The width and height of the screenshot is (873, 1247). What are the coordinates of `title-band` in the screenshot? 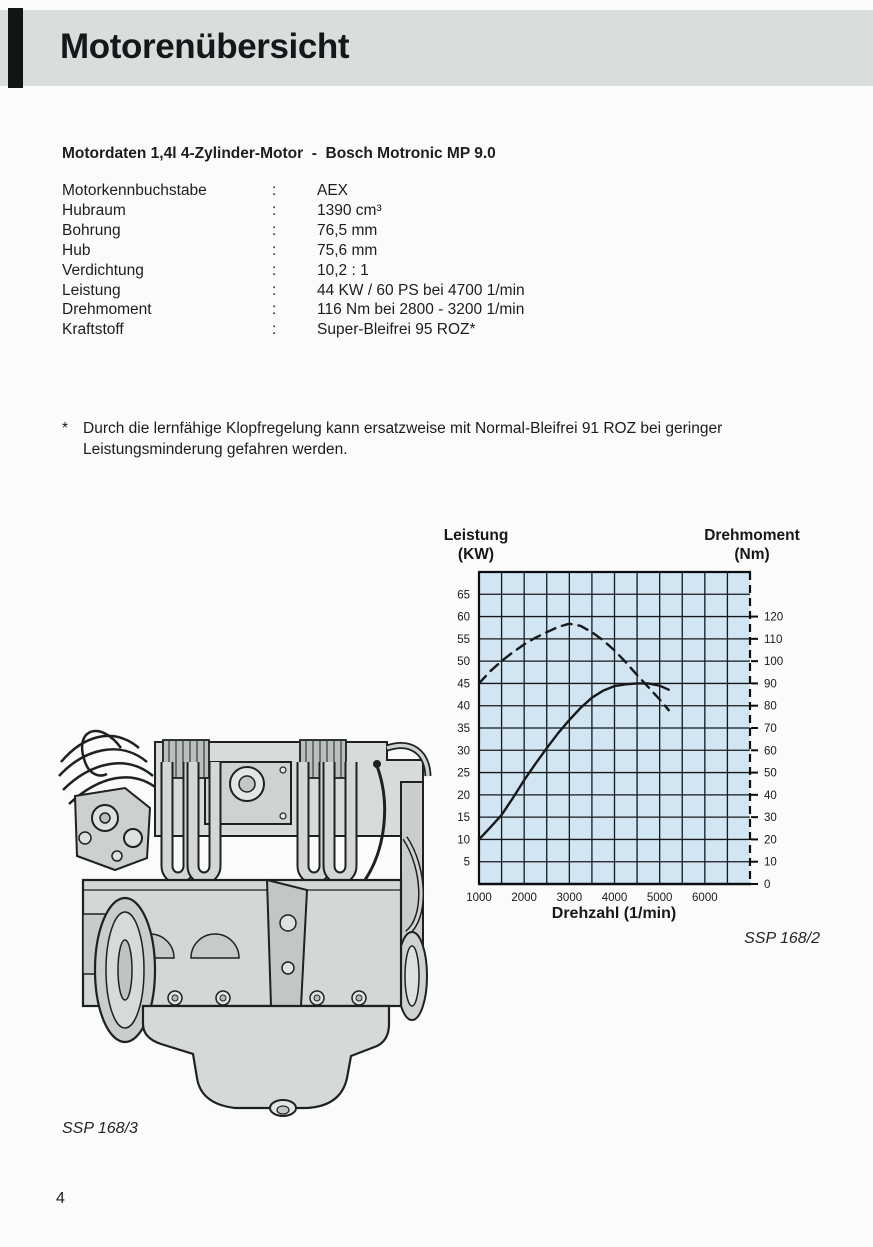 It's located at (436, 48).